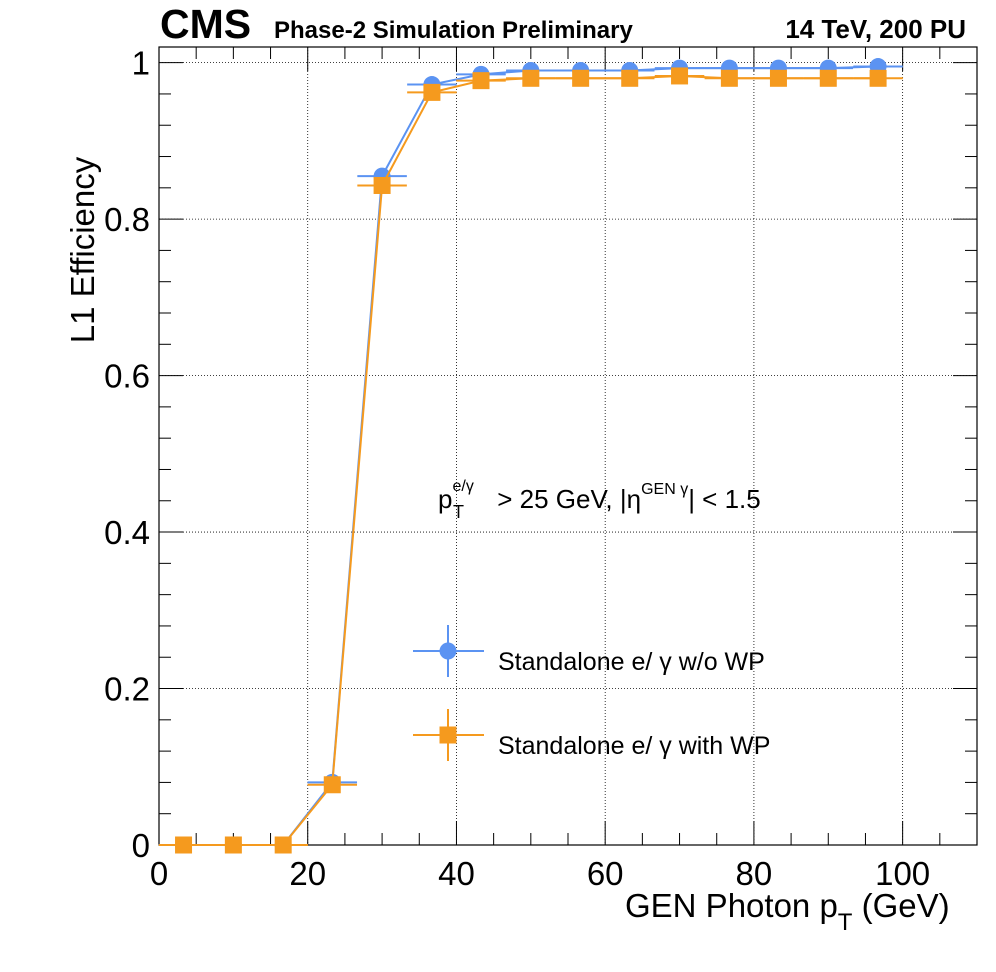 This screenshot has width=996, height=972. What do you see at coordinates (127, 376) in the screenshot?
I see `y-tick-label: 0.6` at bounding box center [127, 376].